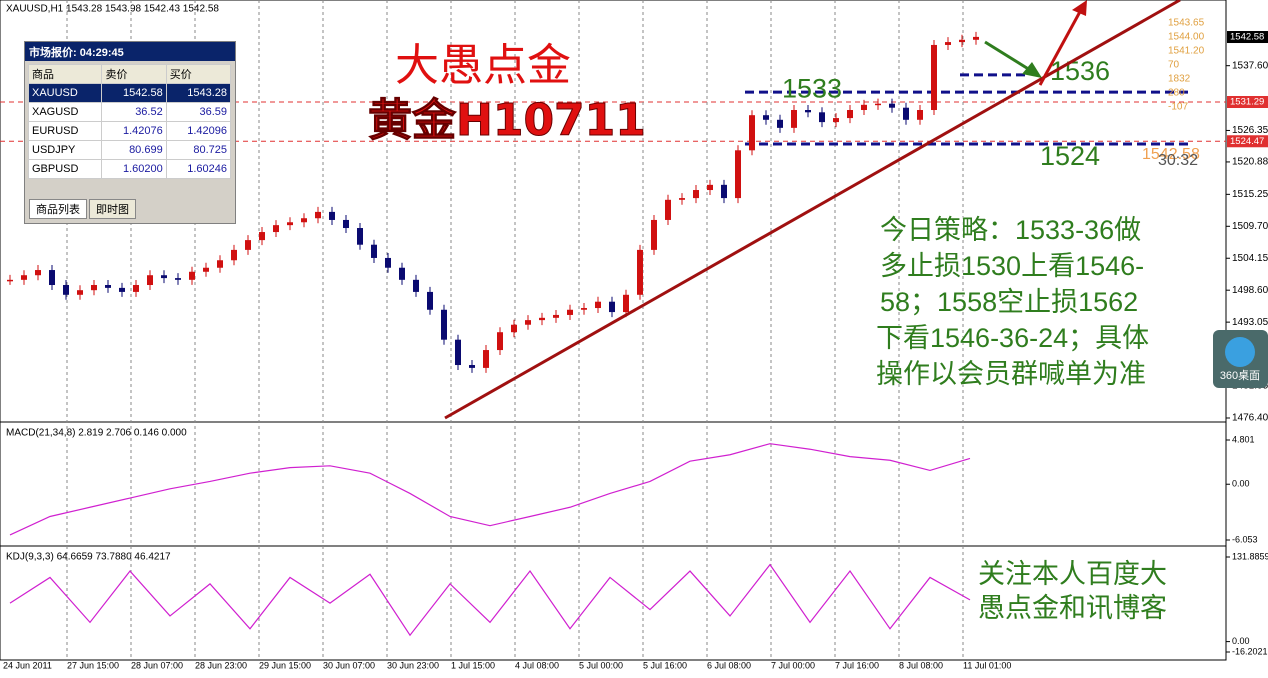 This screenshot has height=678, width=1268. What do you see at coordinates (1174, 65) in the screenshot?
I see `info-value: 70` at bounding box center [1174, 65].